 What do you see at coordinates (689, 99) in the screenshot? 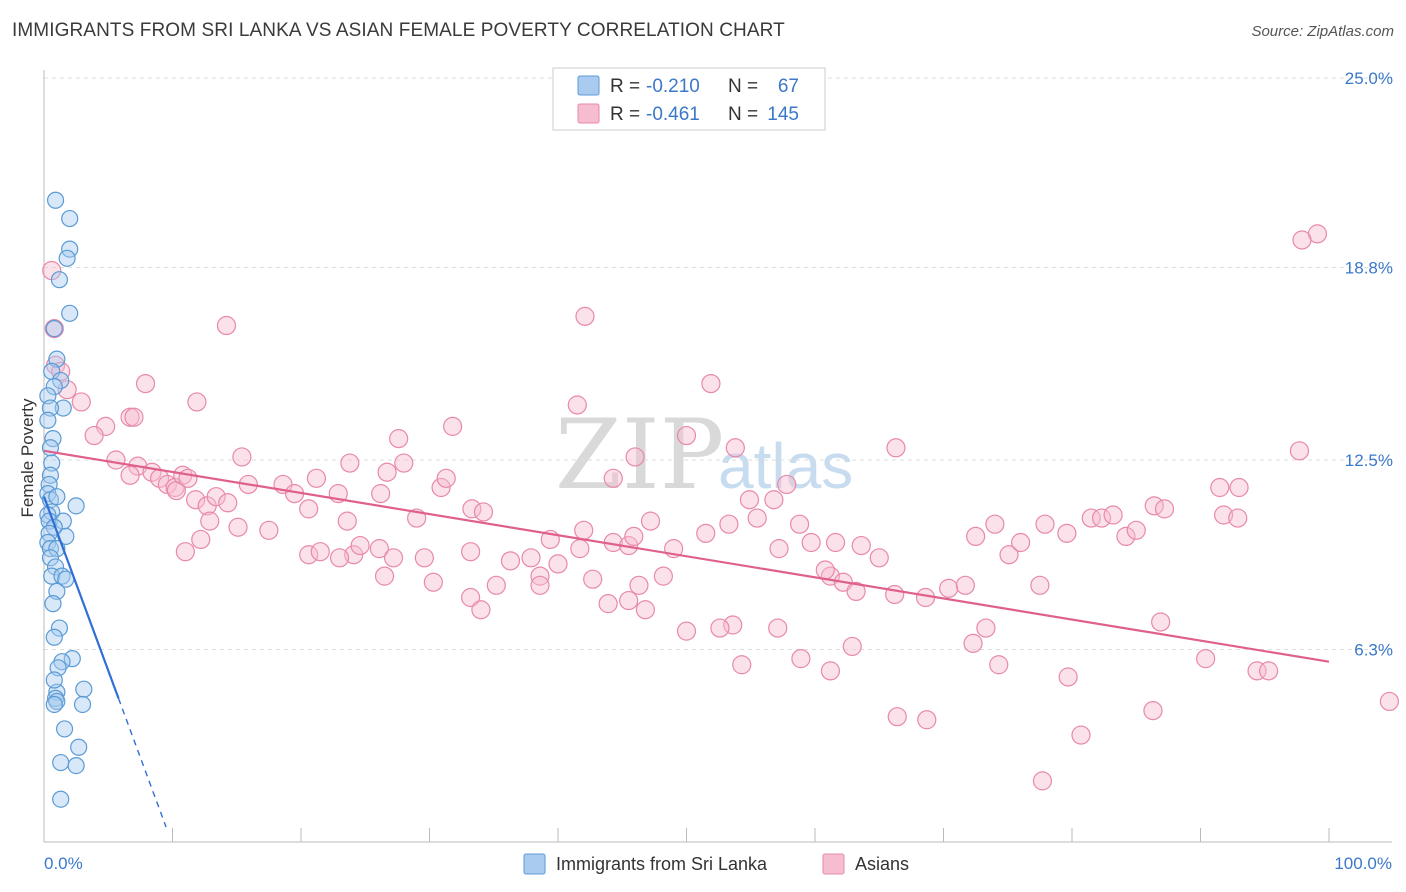
I see `correlation-legend: R = -0.210 N = 67 R = -0.461 N = 145` at bounding box center [689, 99].